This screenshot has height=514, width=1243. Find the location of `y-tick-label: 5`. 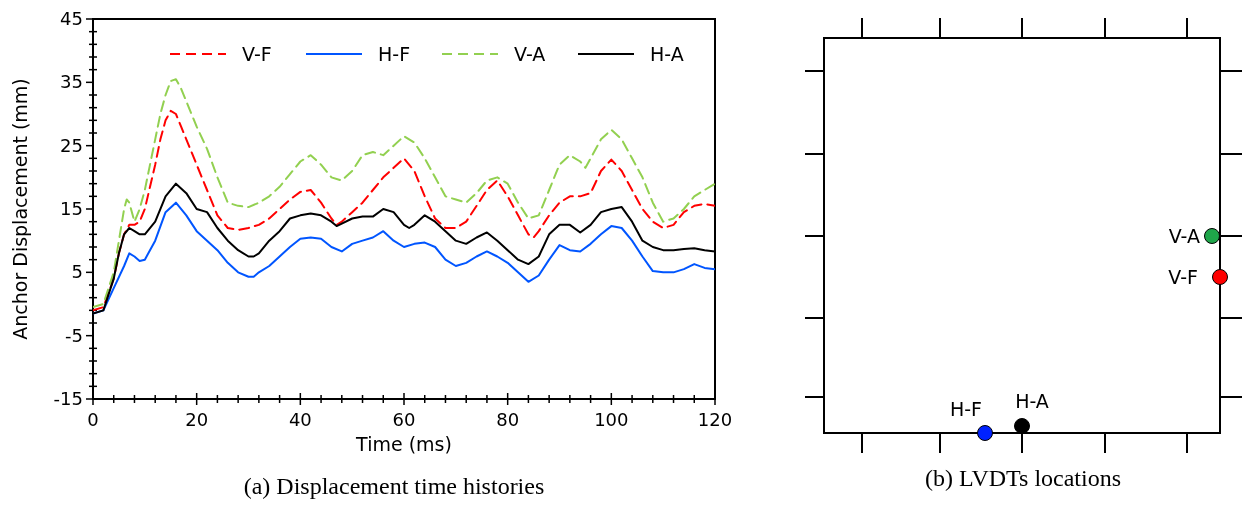

y-tick-label: 5 is located at coordinates (77, 272).